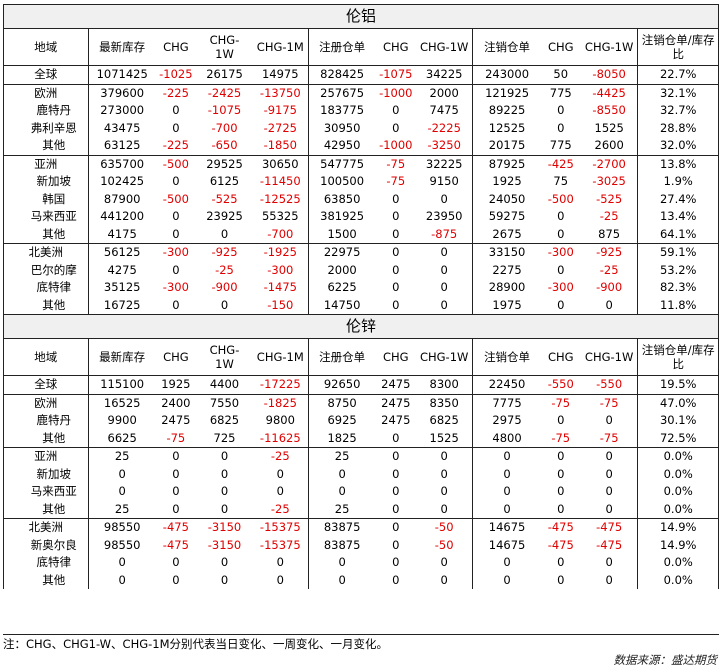 This screenshot has height=669, width=723. What do you see at coordinates (560, 357) in the screenshot?
I see `column-header: CHG` at bounding box center [560, 357].